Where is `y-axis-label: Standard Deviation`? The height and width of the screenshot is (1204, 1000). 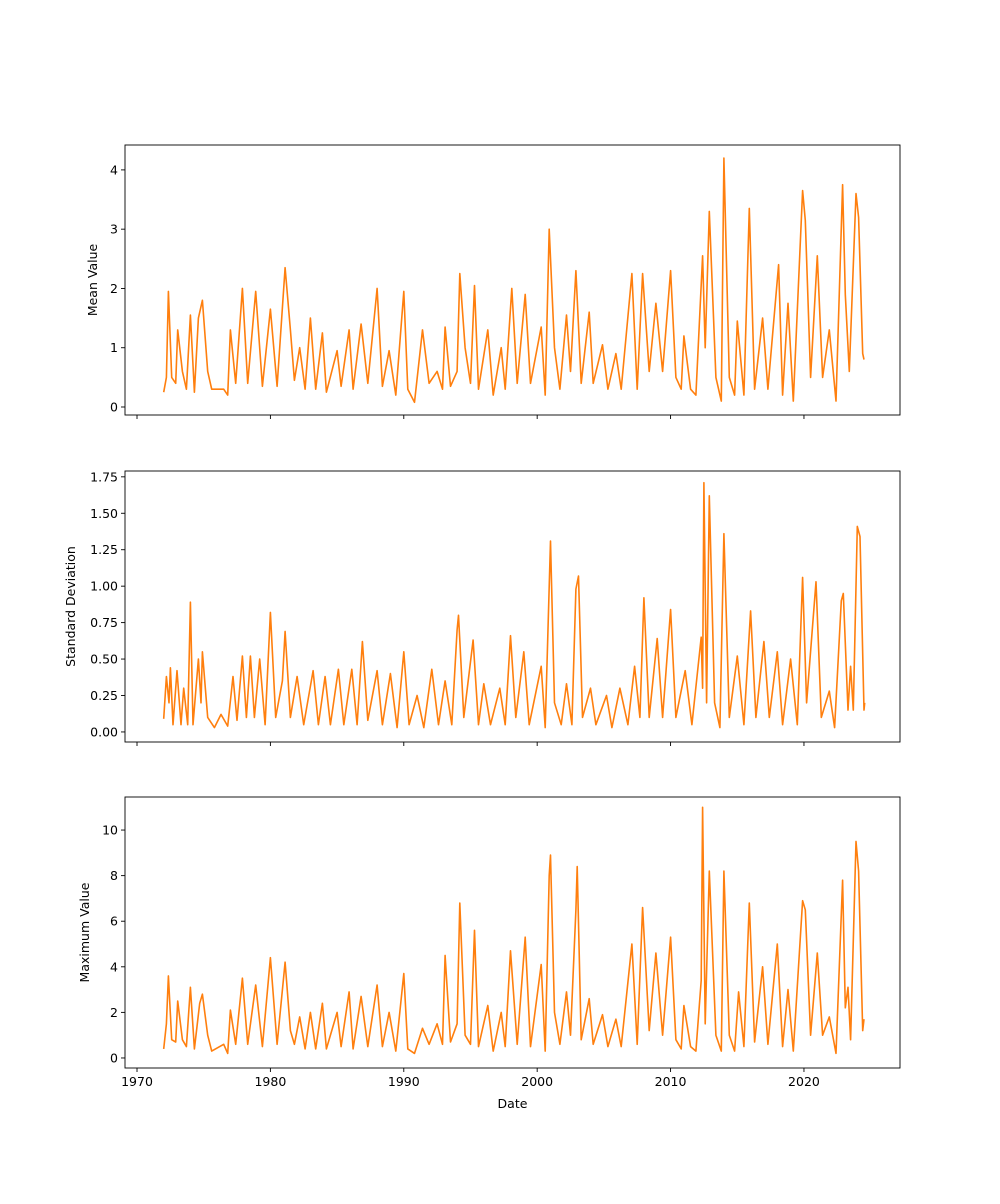 y-axis-label: Standard Deviation is located at coordinates (70, 606).